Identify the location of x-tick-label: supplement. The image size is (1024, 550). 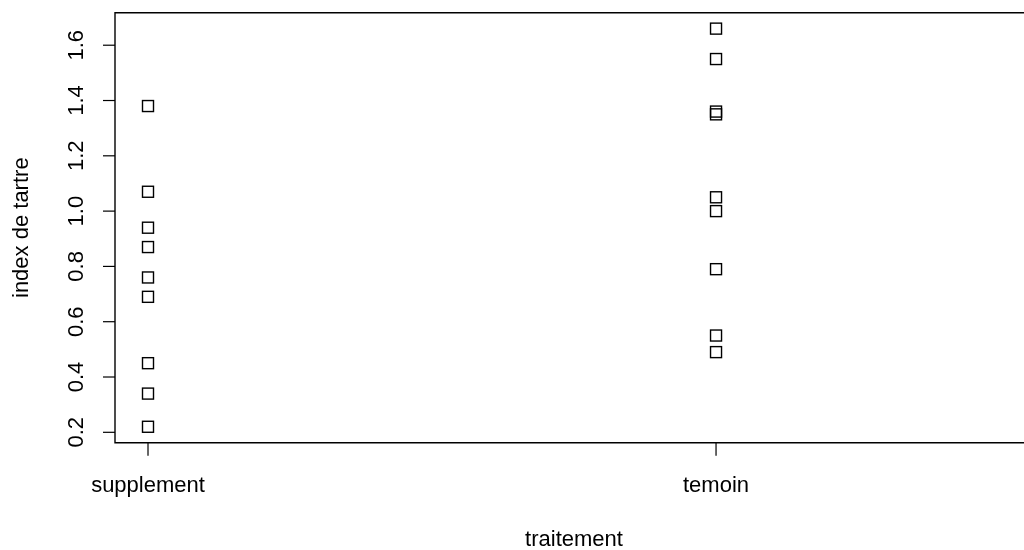
(148, 484).